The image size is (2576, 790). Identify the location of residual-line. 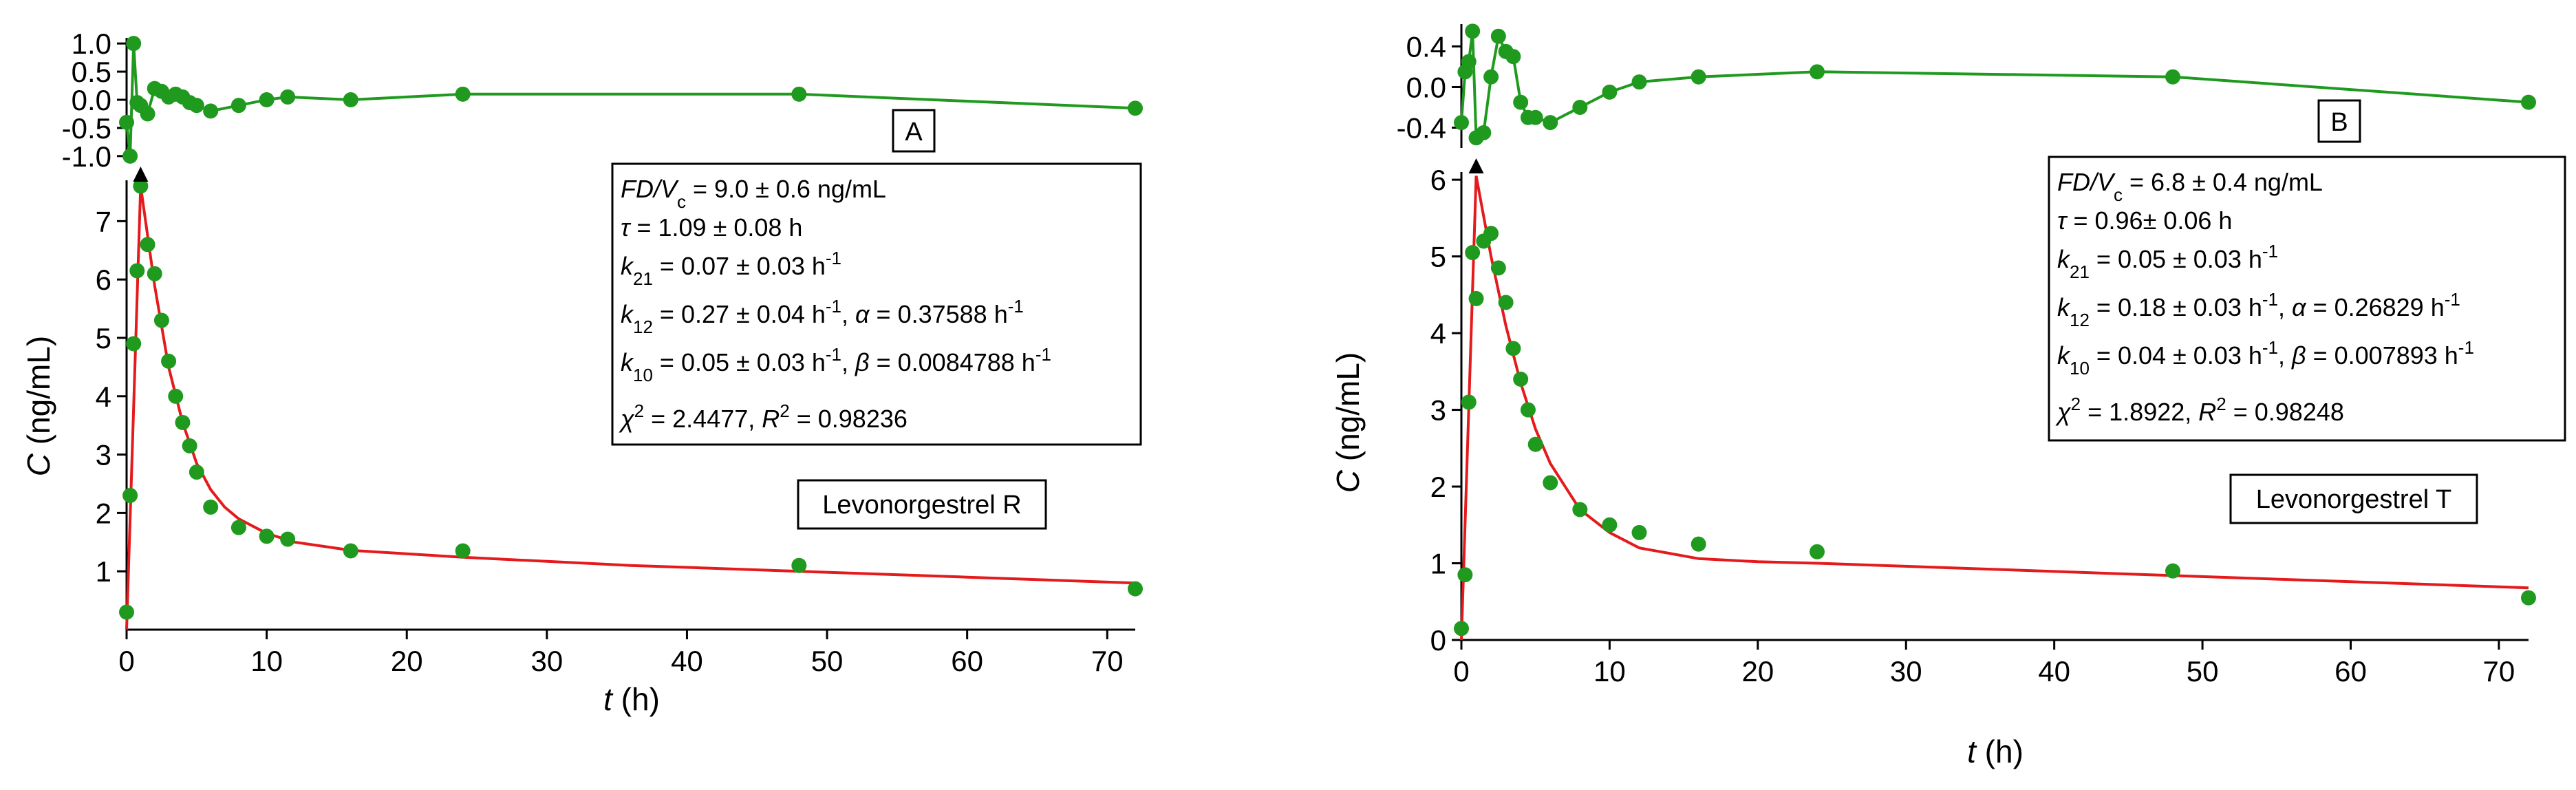
(630, 100).